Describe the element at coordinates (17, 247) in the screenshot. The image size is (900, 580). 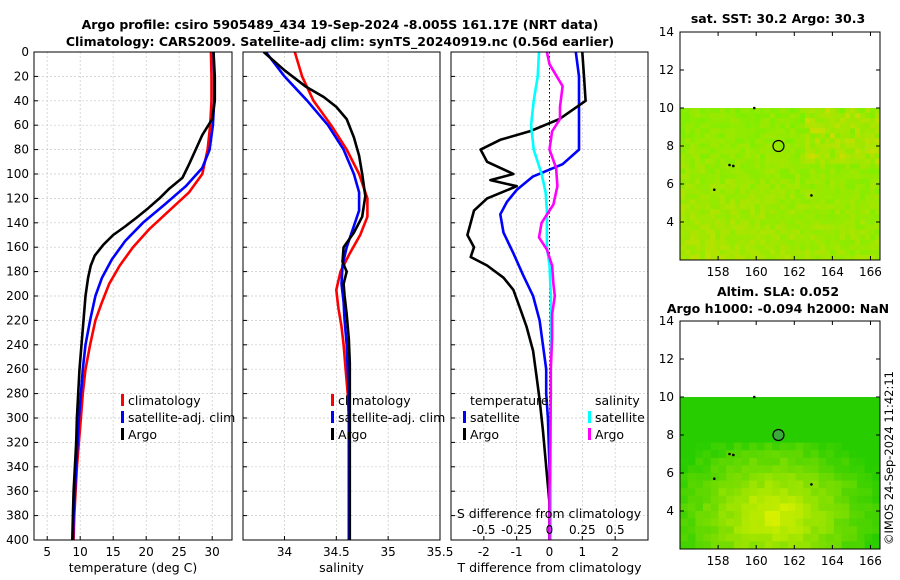
I see `y-tick-label: 160` at that location.